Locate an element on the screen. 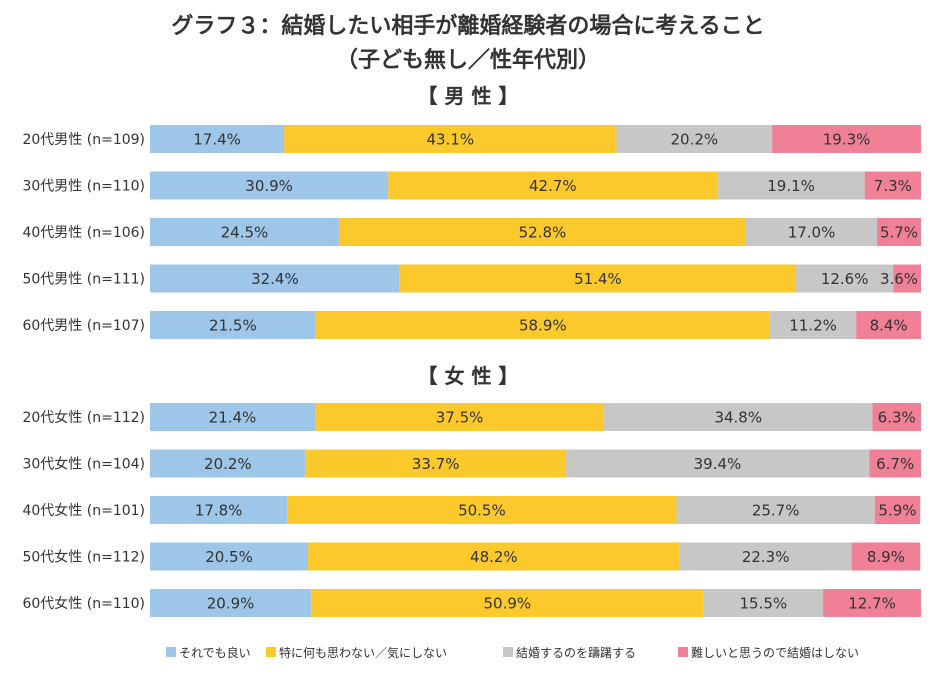  group-heading: 【 男 性 】 is located at coordinates (468, 96).